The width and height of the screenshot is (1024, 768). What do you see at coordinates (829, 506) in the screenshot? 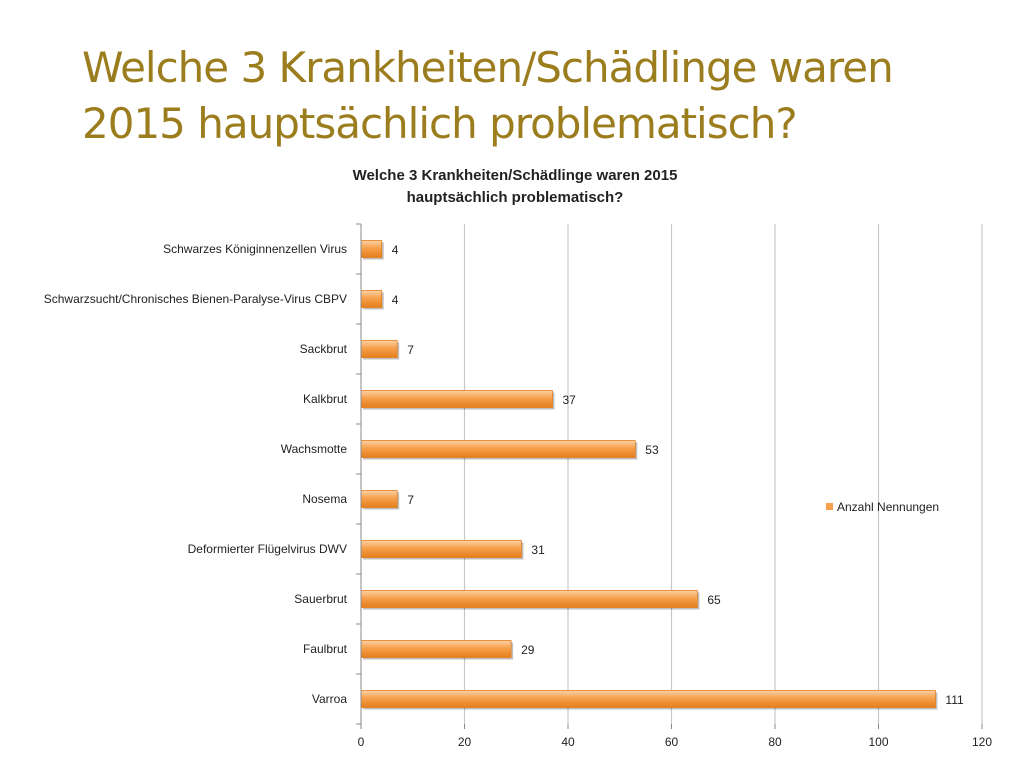
I see `legend-swatch` at bounding box center [829, 506].